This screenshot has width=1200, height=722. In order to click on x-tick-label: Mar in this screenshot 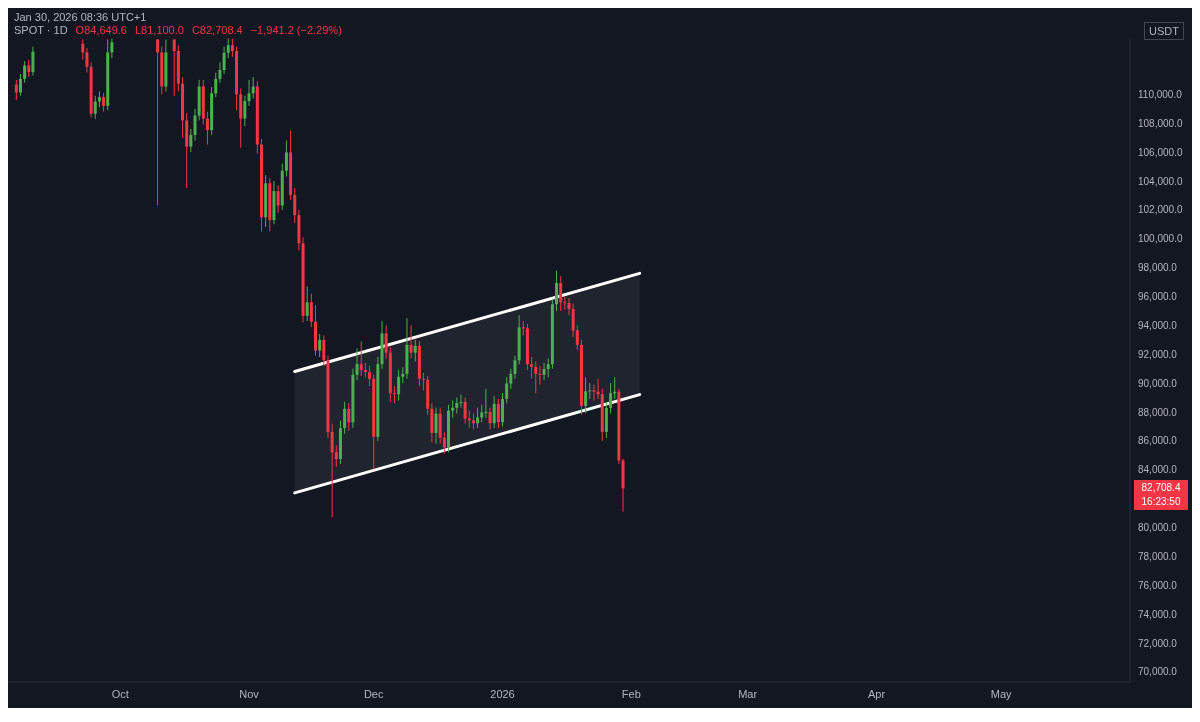, I will do `click(748, 693)`.